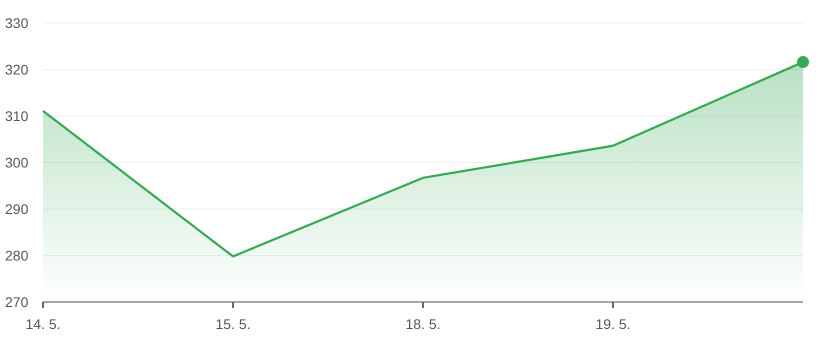  Describe the element at coordinates (17, 209) in the screenshot. I see `y-tick-label: 290` at that location.